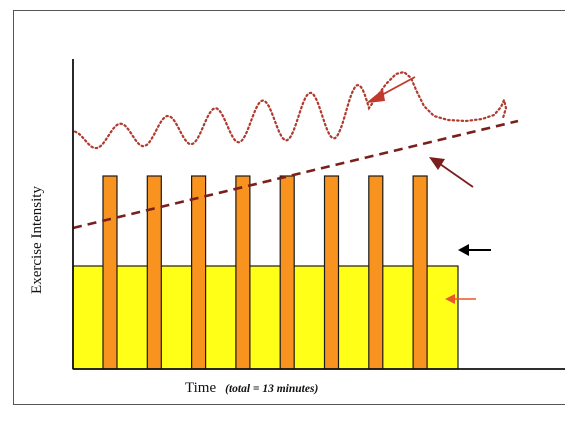  Describe the element at coordinates (474, 250) in the screenshot. I see `block-top-arrow-icon` at that location.